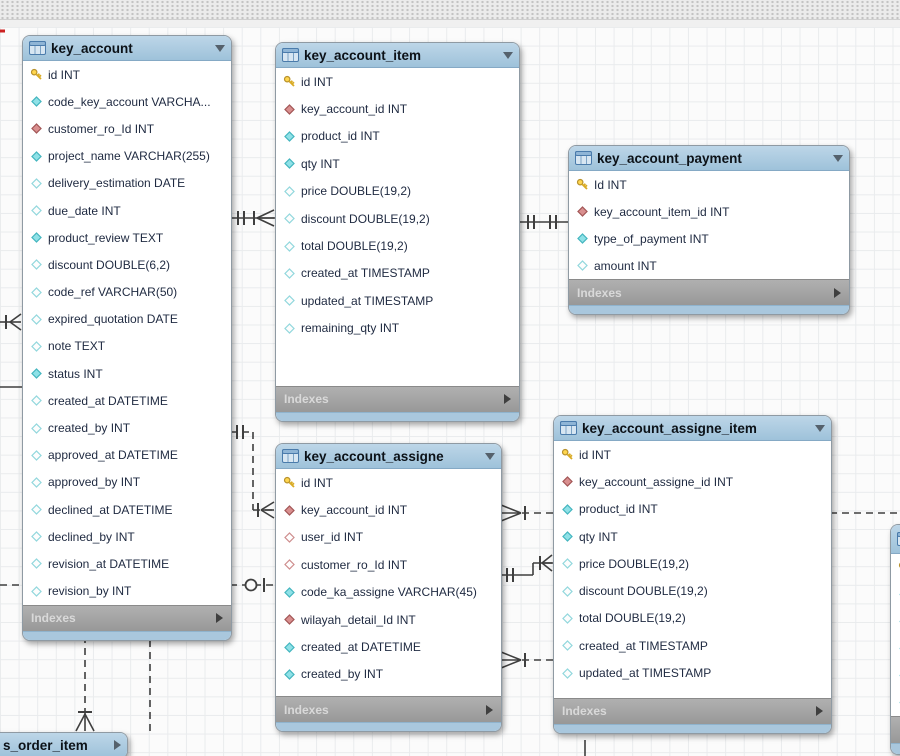  What do you see at coordinates (127, 563) in the screenshot?
I see `column-row: revision_at DATETIME` at bounding box center [127, 563].